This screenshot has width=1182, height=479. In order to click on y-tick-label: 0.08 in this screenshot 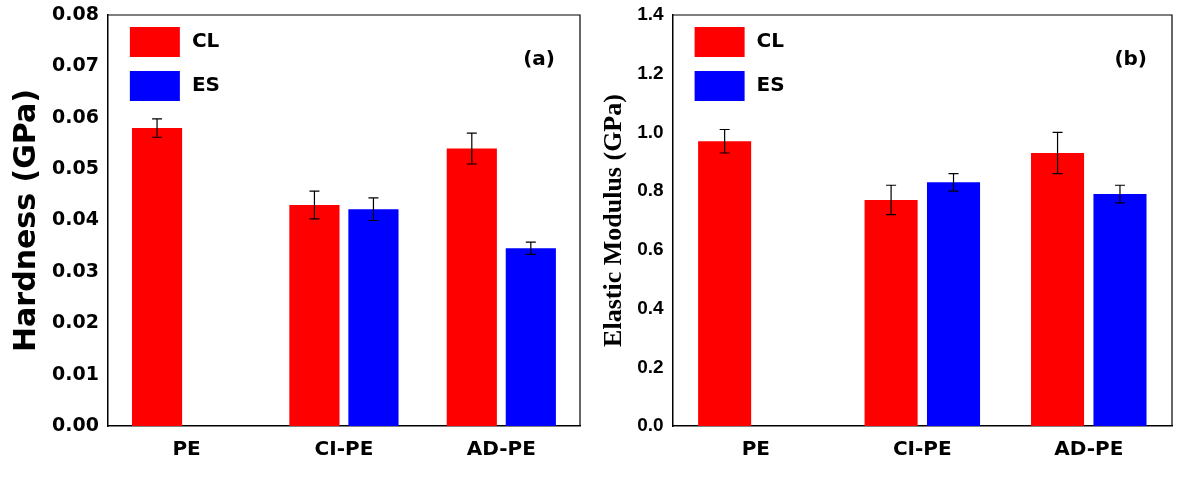, I will do `click(75, 12)`.